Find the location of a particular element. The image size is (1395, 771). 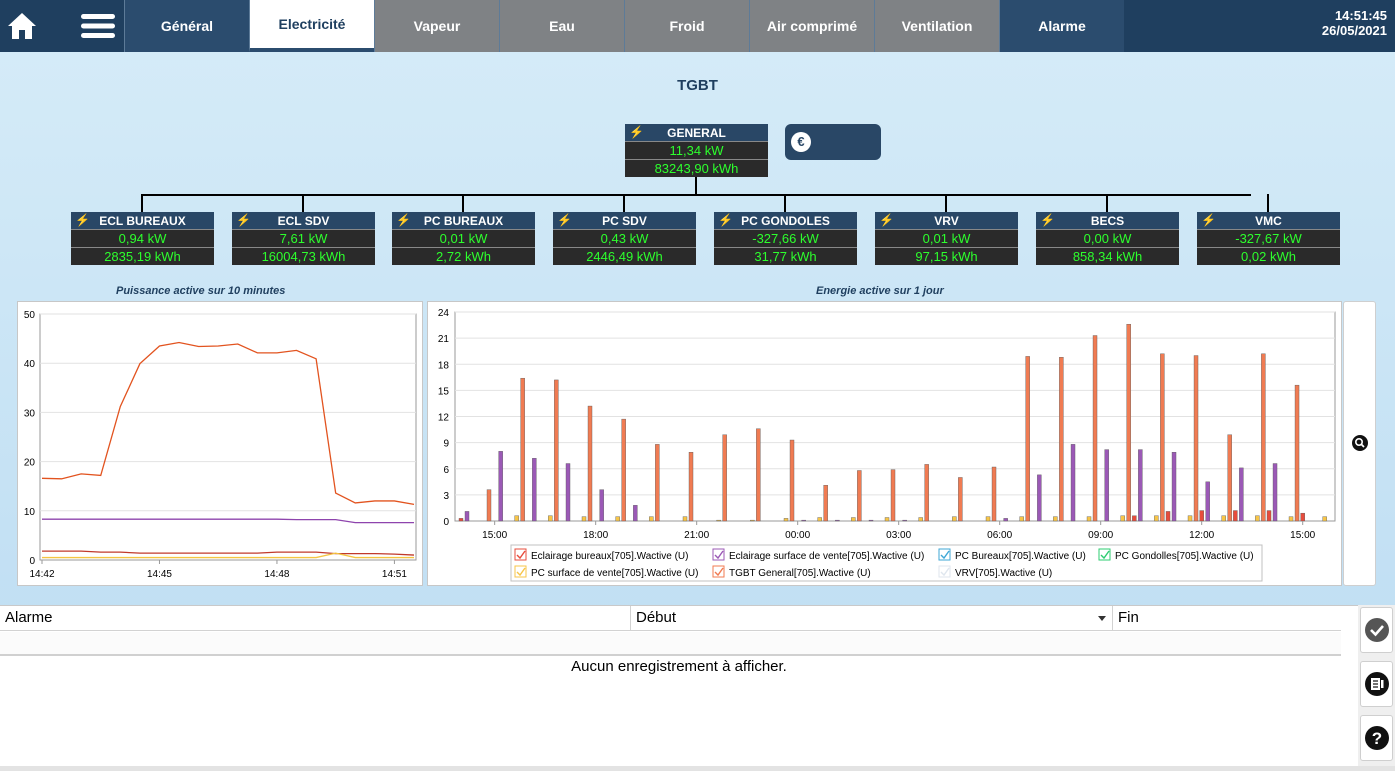

power-chart: 0 10 20 30 40 50 14:42 14:45 14:48 14:51 is located at coordinates (220, 443).